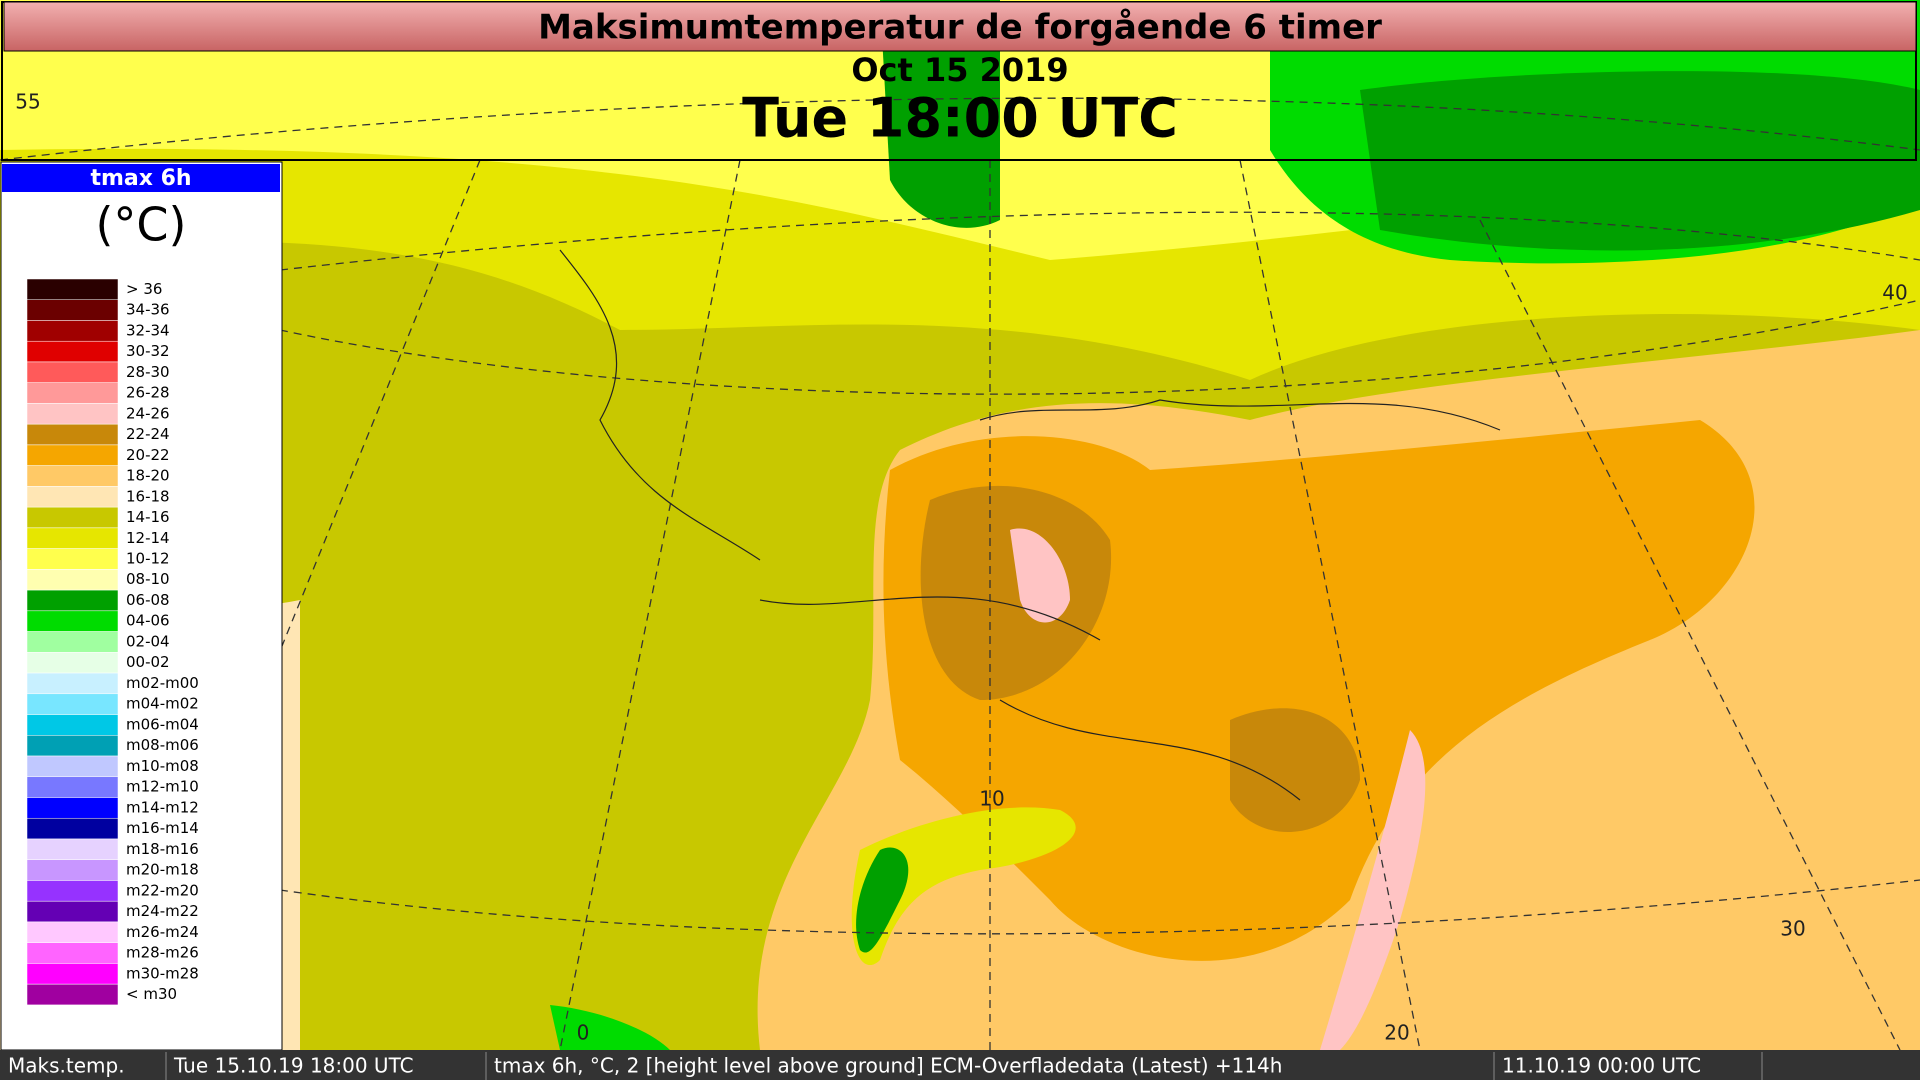  I want to click on legend-title-bar, so click(141, 178).